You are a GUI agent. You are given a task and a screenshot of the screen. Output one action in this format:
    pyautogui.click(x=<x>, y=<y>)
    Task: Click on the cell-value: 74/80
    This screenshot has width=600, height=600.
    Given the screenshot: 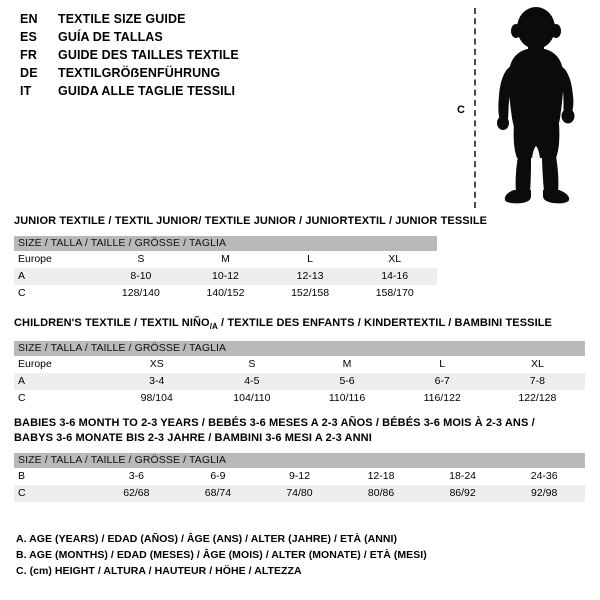 What is the action you would take?
    pyautogui.click(x=299, y=493)
    